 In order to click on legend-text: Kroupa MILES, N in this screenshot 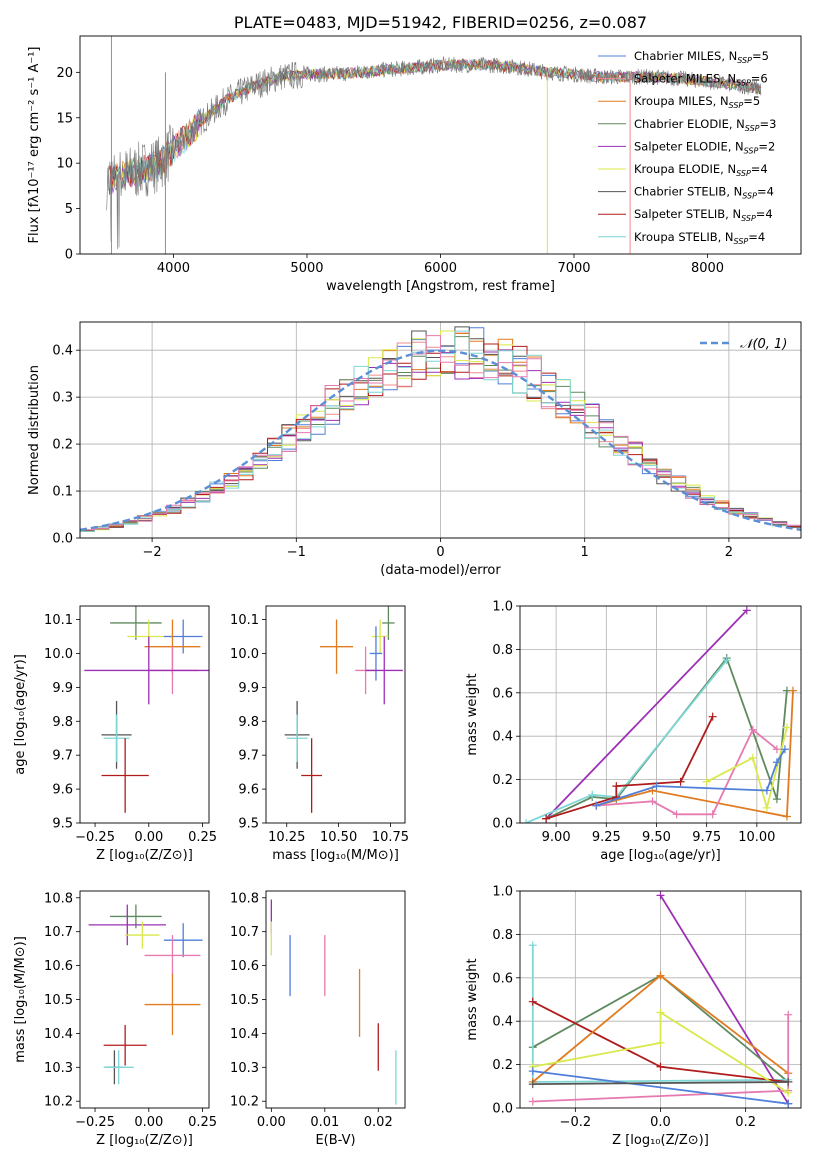, I will do `click(681, 101)`.